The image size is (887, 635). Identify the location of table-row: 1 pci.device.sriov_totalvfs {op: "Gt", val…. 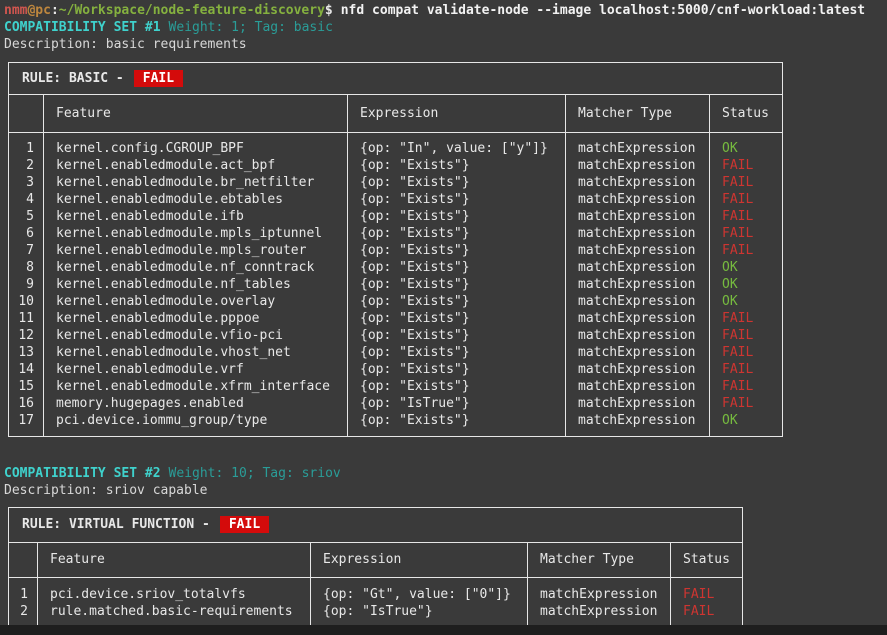
(376, 590).